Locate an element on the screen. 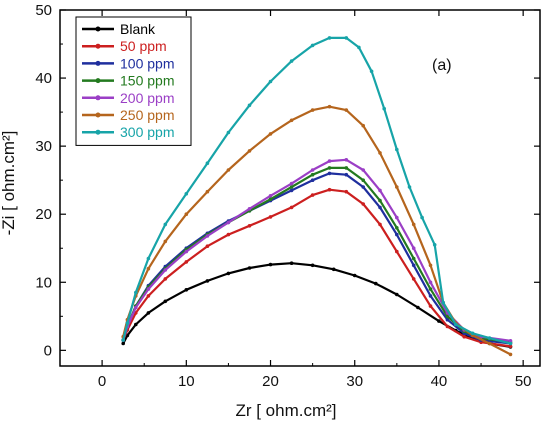  x-tick-label: 0 is located at coordinates (102, 381).